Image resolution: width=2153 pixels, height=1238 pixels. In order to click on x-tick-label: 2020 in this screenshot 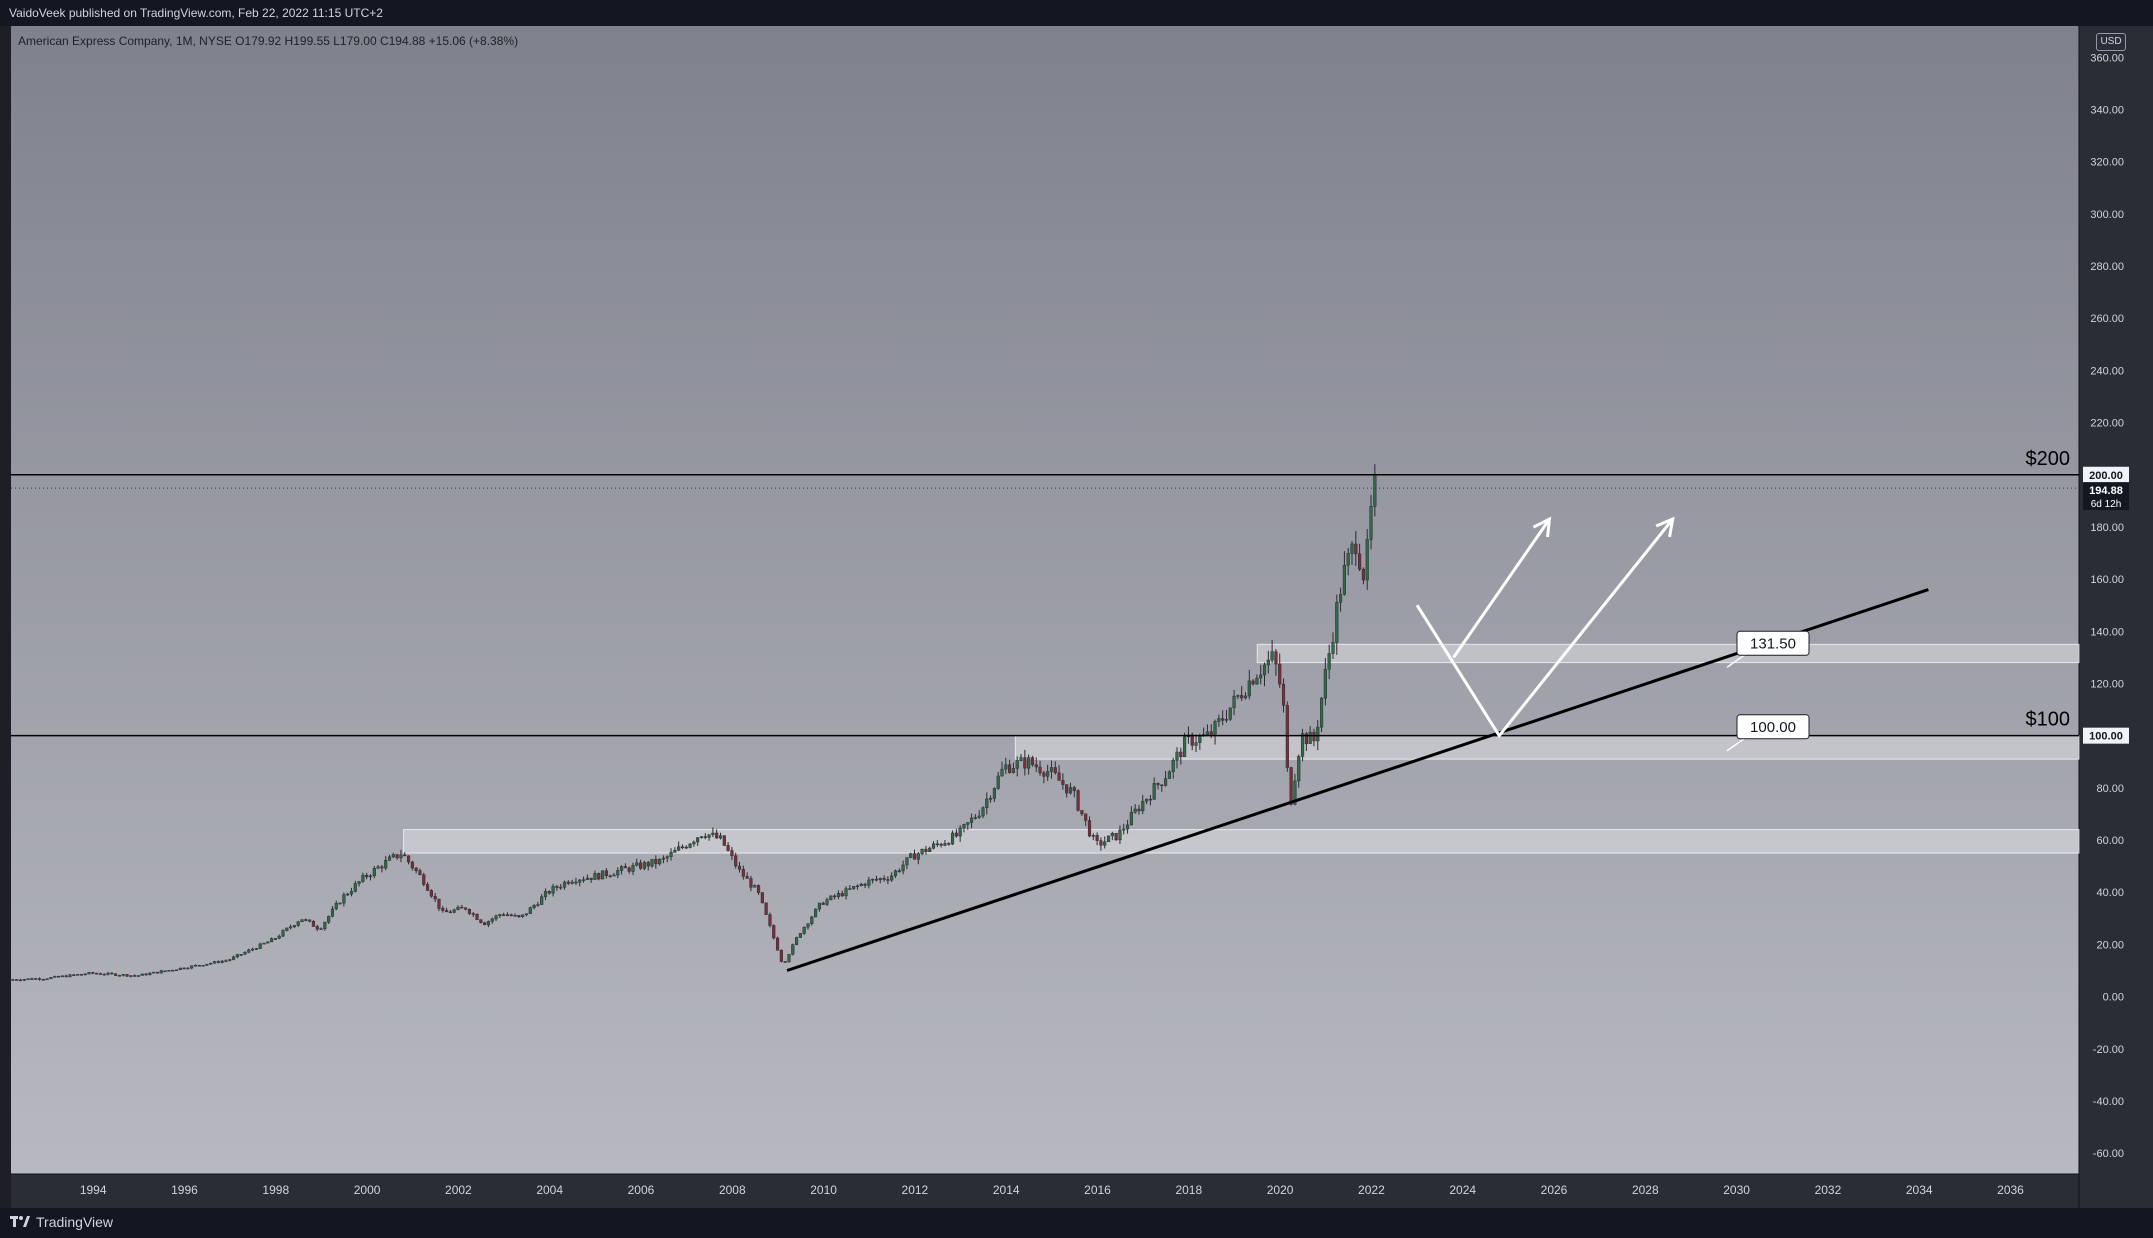, I will do `click(1280, 1190)`.